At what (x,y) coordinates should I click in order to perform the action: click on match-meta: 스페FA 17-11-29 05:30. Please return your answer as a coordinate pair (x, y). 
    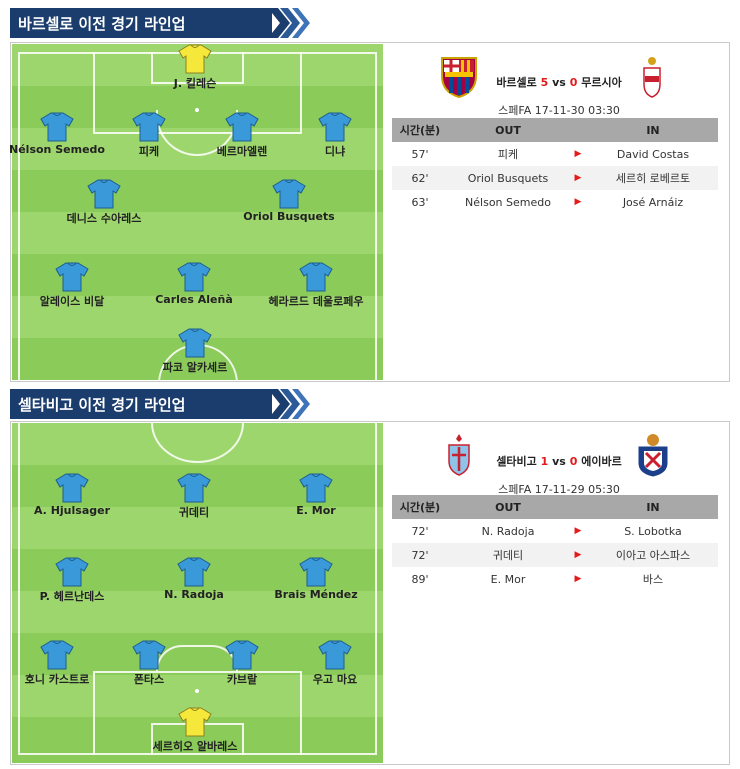
    Looking at the image, I should click on (559, 489).